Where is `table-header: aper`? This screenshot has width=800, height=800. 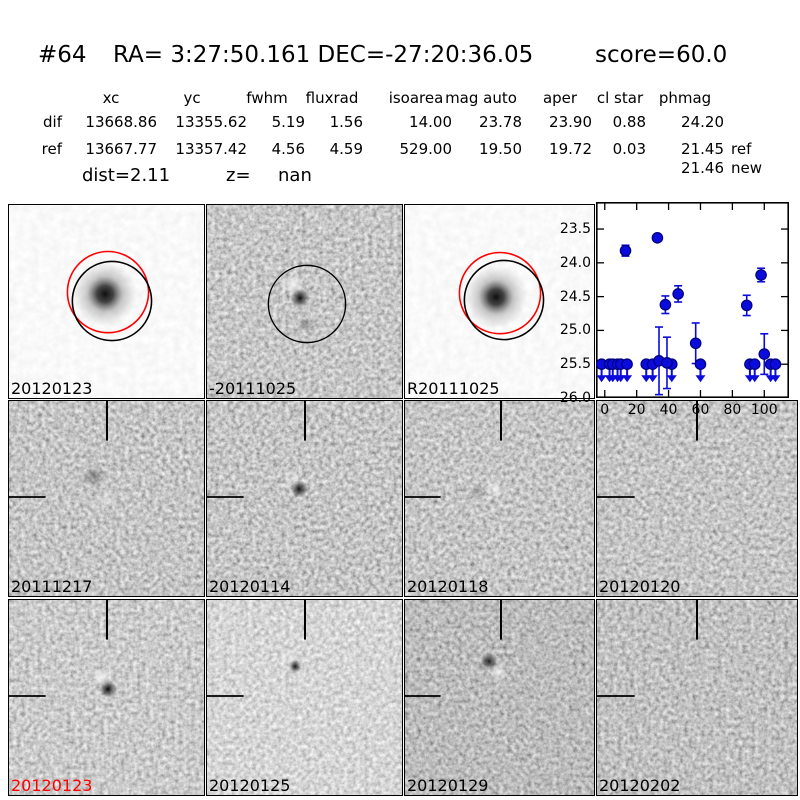
table-header: aper is located at coordinates (560, 98).